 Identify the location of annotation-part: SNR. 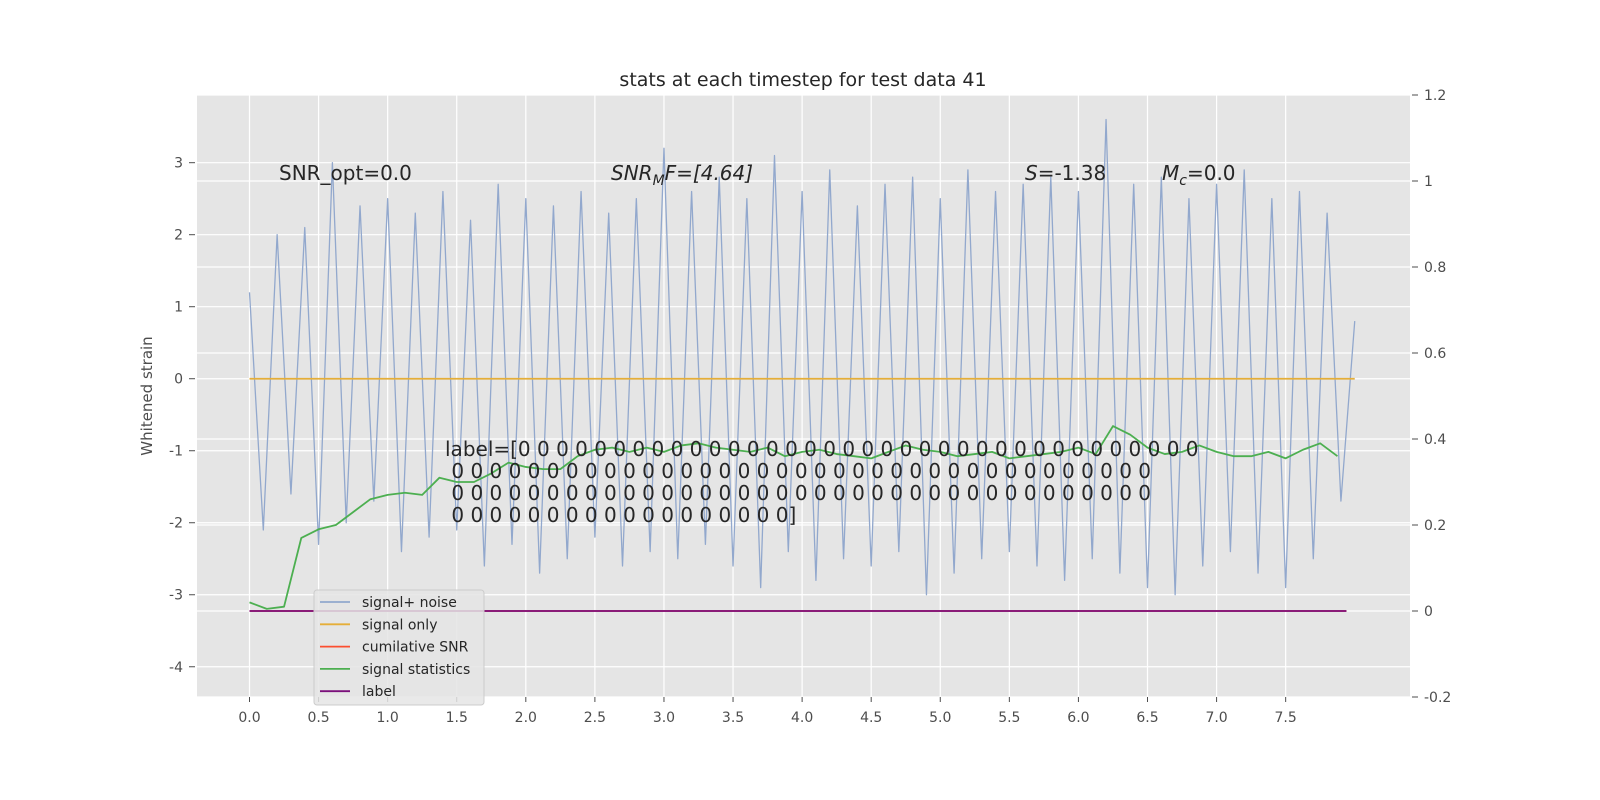
(632, 173).